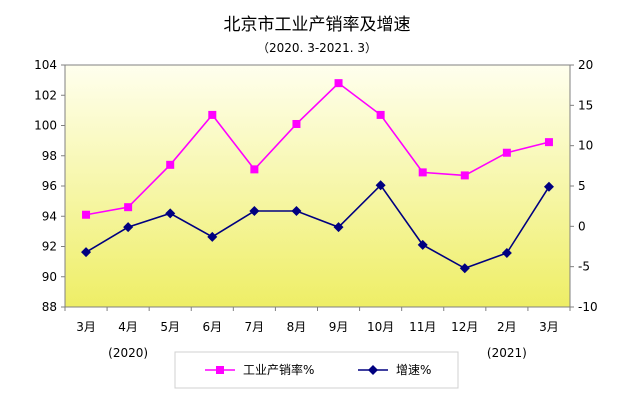 This screenshot has width=629, height=406. I want to click on year-label: (2020), so click(128, 353).